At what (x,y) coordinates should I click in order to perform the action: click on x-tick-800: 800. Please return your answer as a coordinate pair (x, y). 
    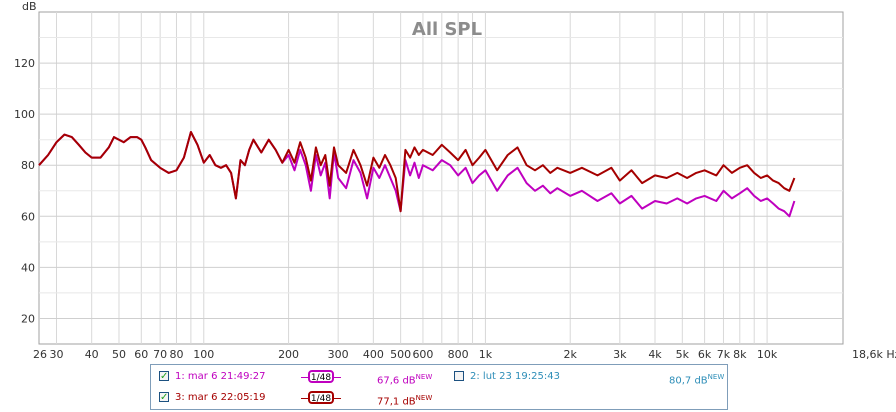
    Looking at the image, I should click on (458, 354).